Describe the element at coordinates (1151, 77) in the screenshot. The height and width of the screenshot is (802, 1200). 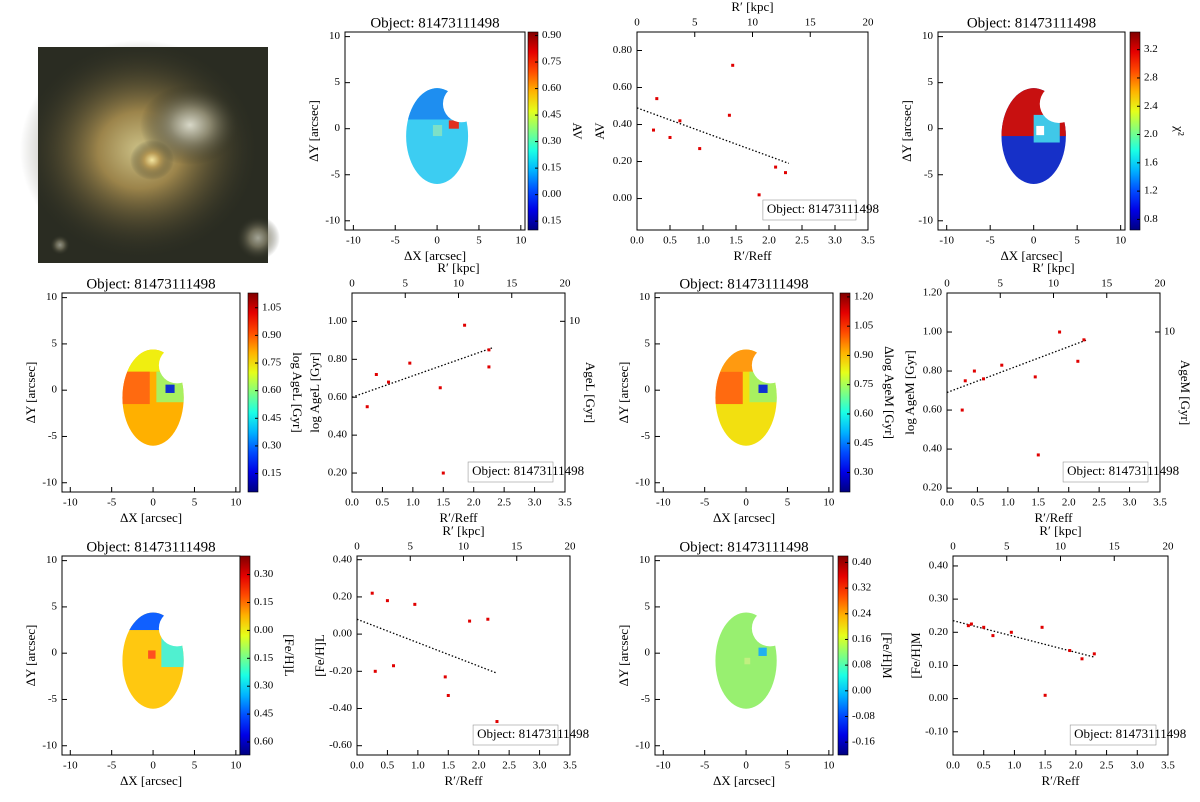
I see `colorbar-tick-label: 2.8` at that location.